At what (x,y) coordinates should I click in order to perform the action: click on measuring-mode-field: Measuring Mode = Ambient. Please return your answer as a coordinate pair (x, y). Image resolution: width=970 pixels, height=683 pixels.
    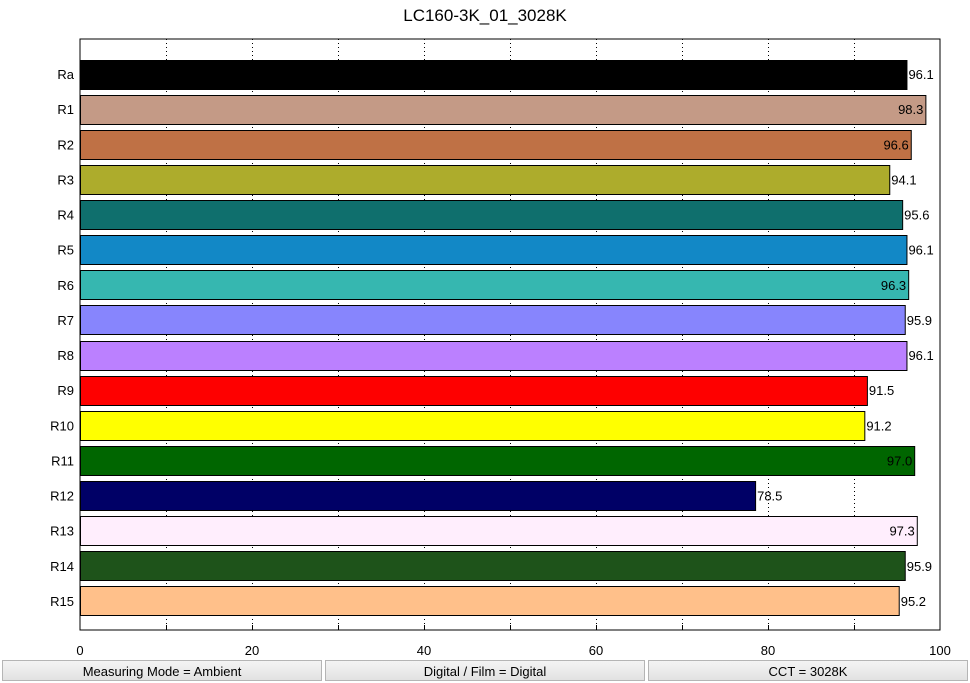
    Looking at the image, I should click on (162, 670).